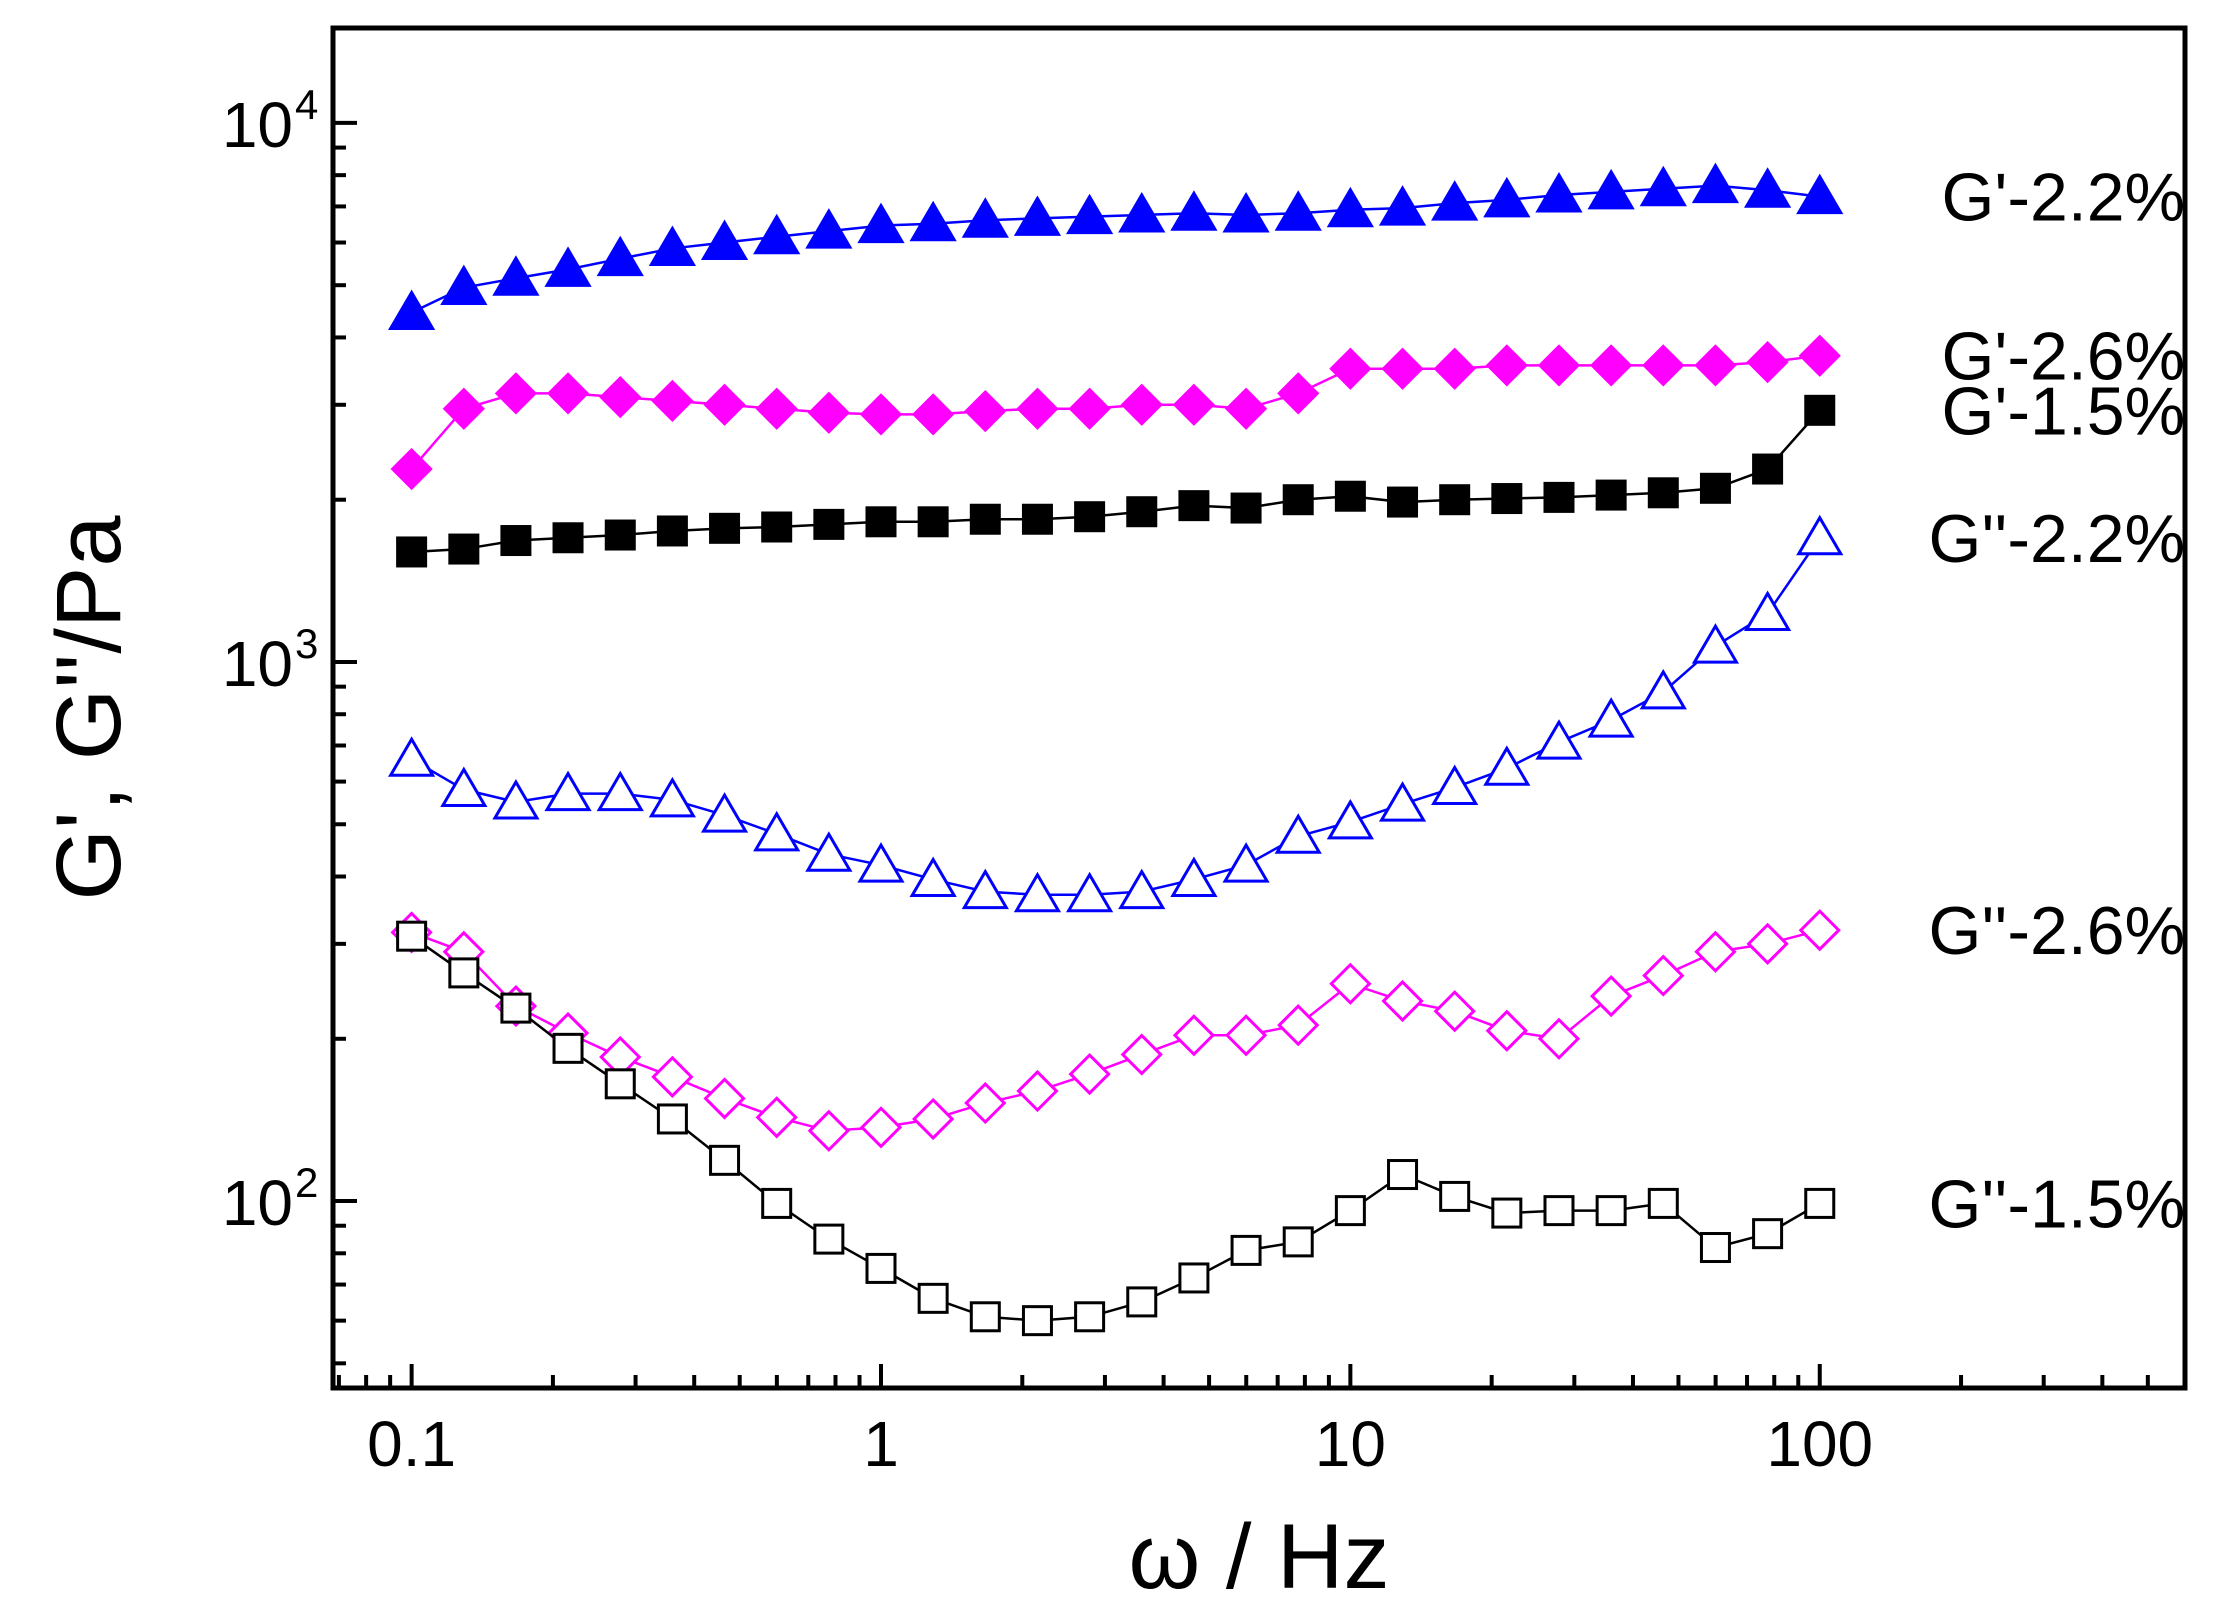 The image size is (2223, 1617). What do you see at coordinates (2057, 539) in the screenshot?
I see `series-label: G''-2.2%` at bounding box center [2057, 539].